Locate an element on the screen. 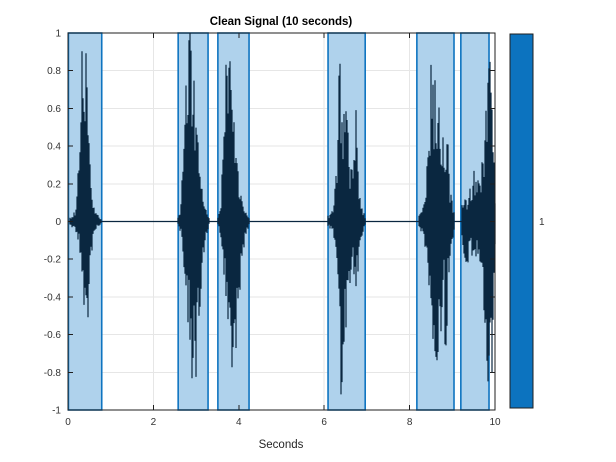 The height and width of the screenshot is (462, 616). y-tick-label: 0.4 is located at coordinates (54, 147).